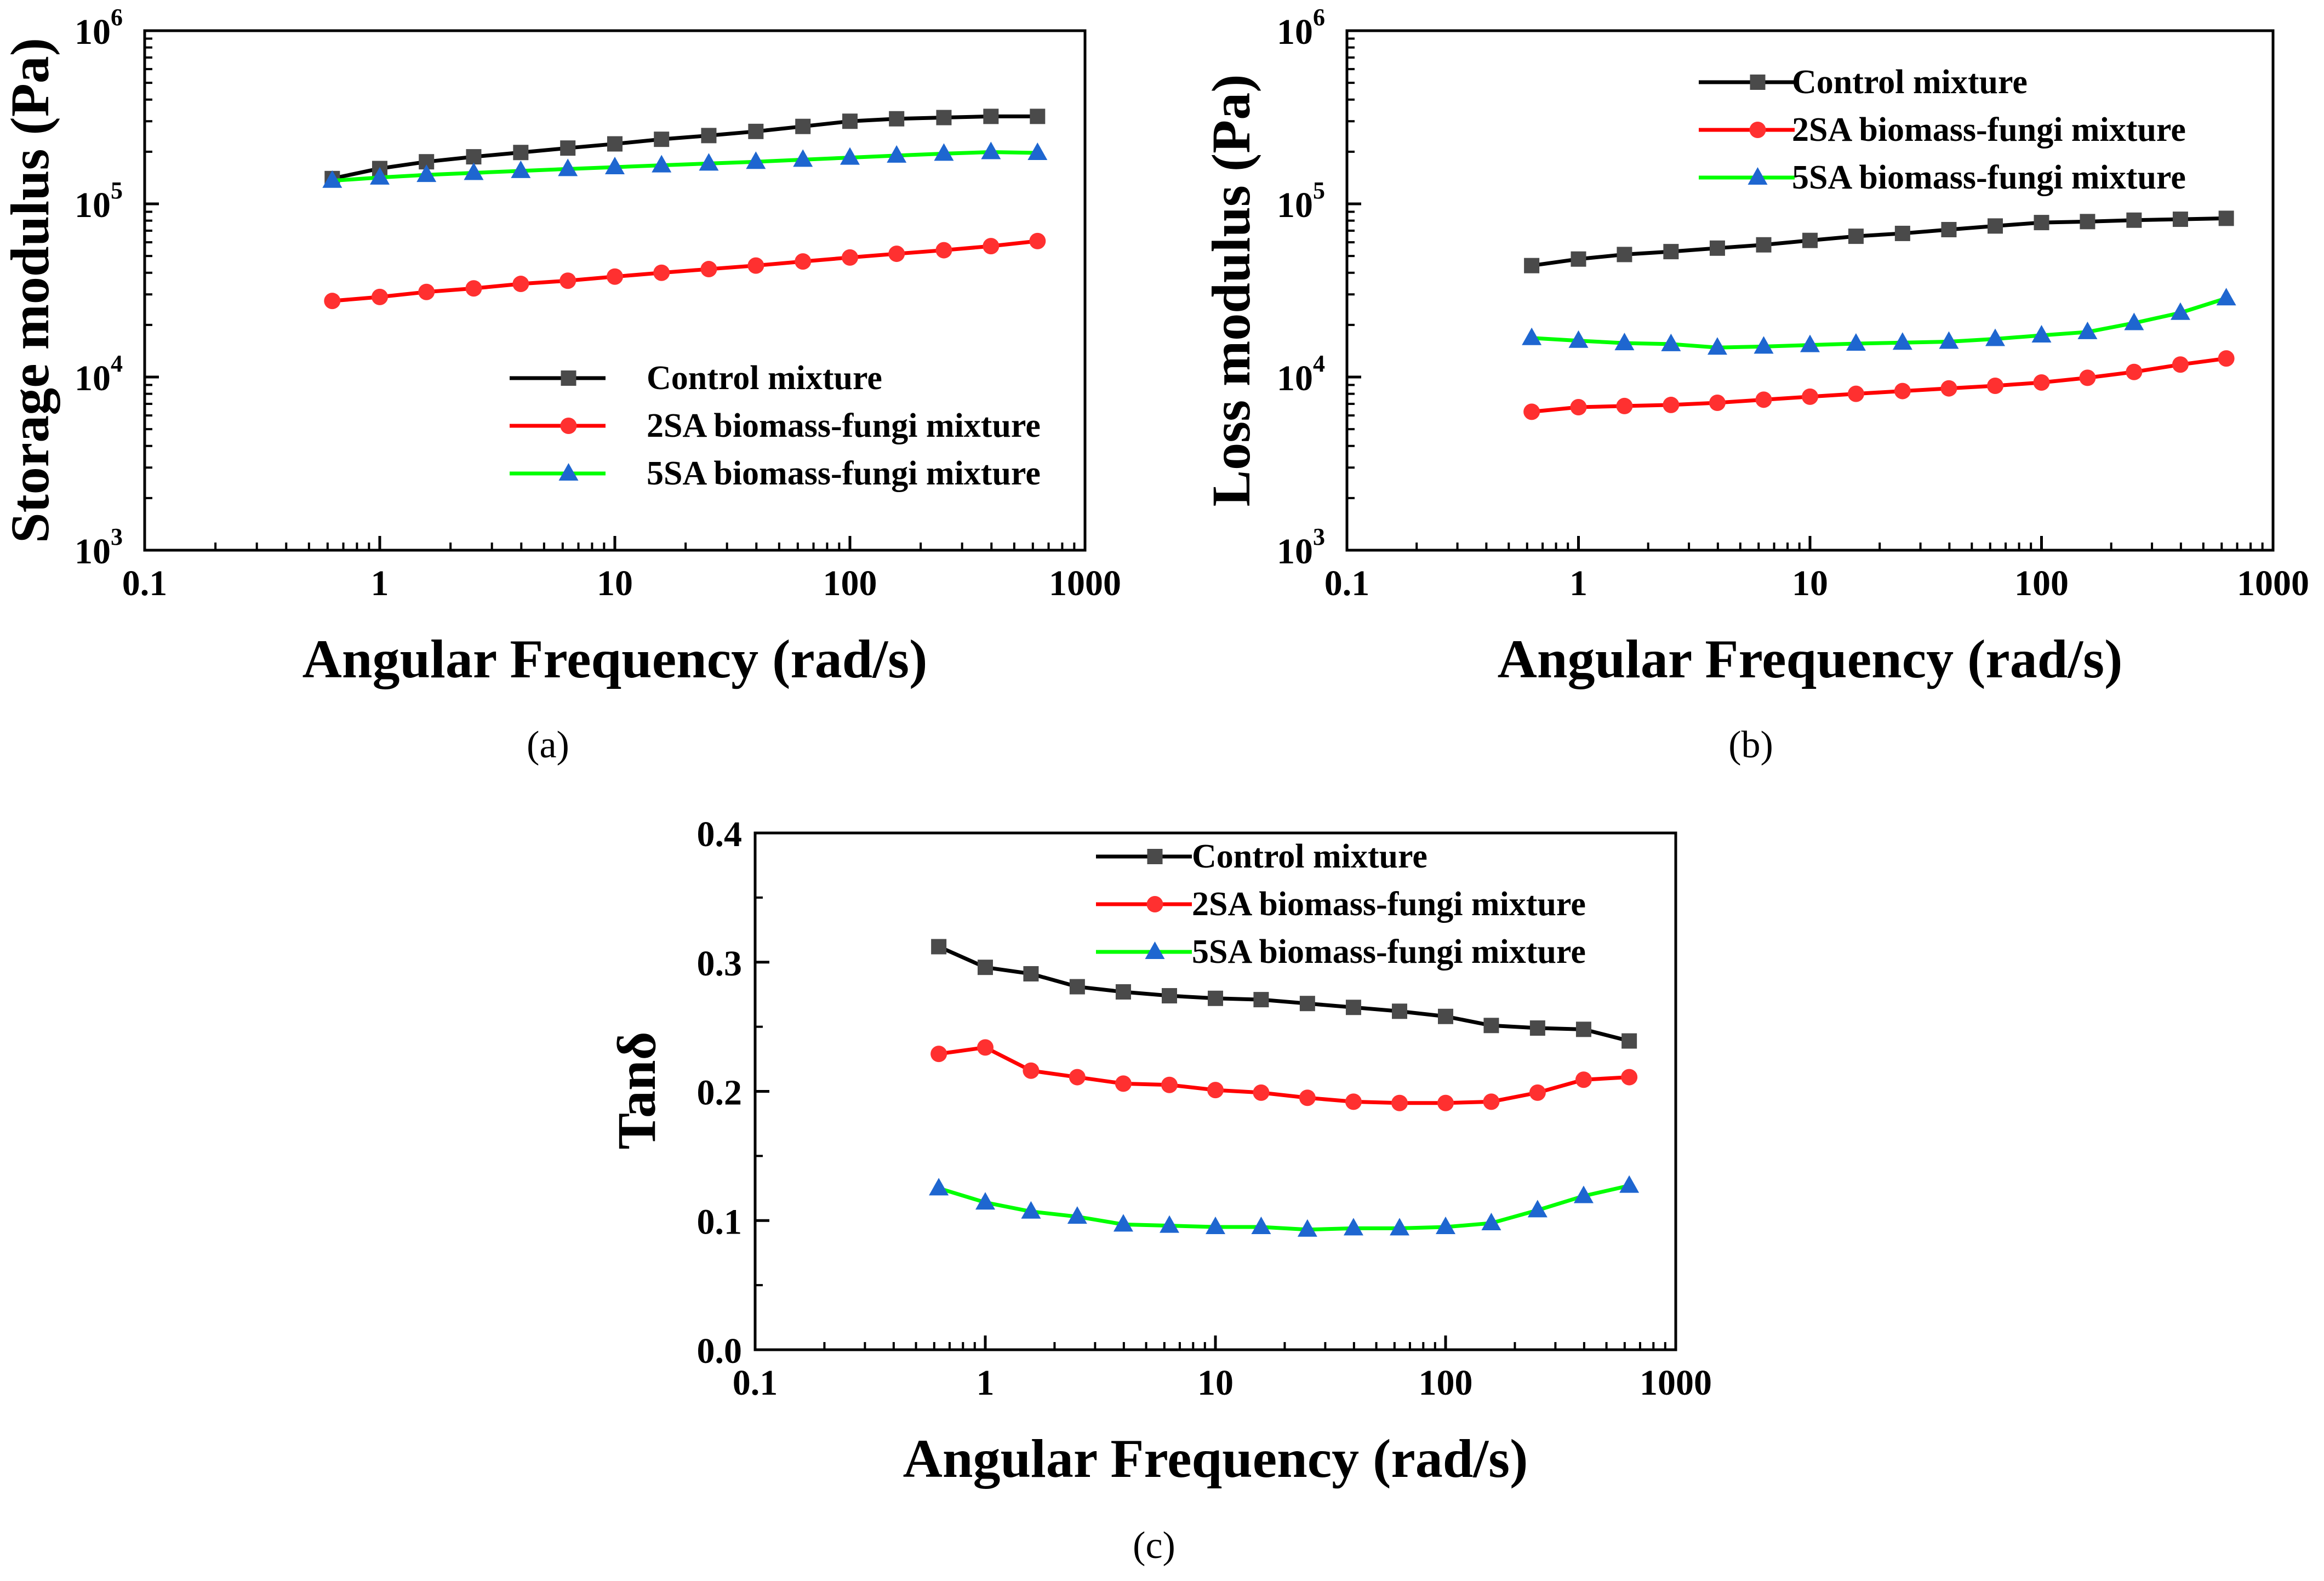 Image resolution: width=2324 pixels, height=1581 pixels. Describe the element at coordinates (2273, 583) in the screenshot. I see `x-tick-label: 1000` at that location.